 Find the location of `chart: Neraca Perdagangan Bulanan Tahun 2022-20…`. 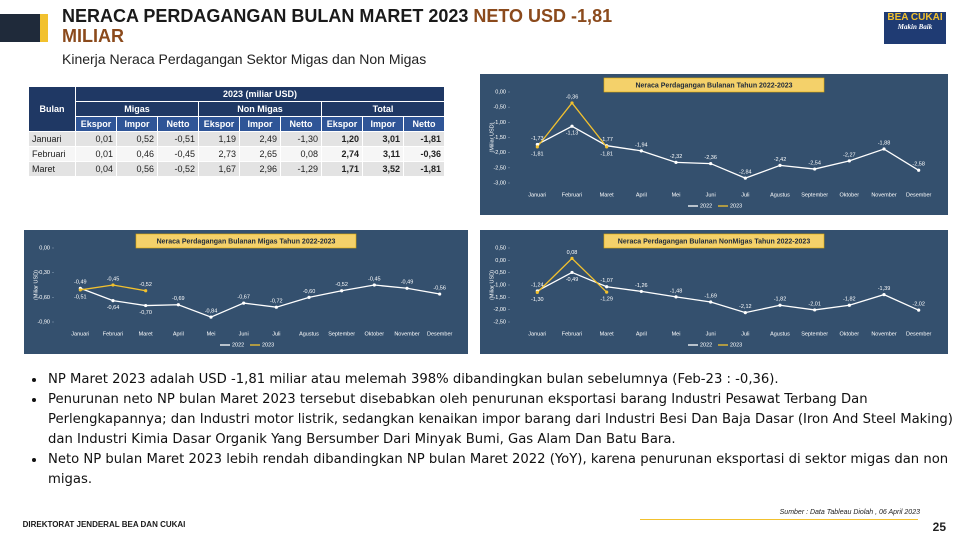

chart: Neraca Perdagangan Bulanan Tahun 2022-20… is located at coordinates (714, 144).